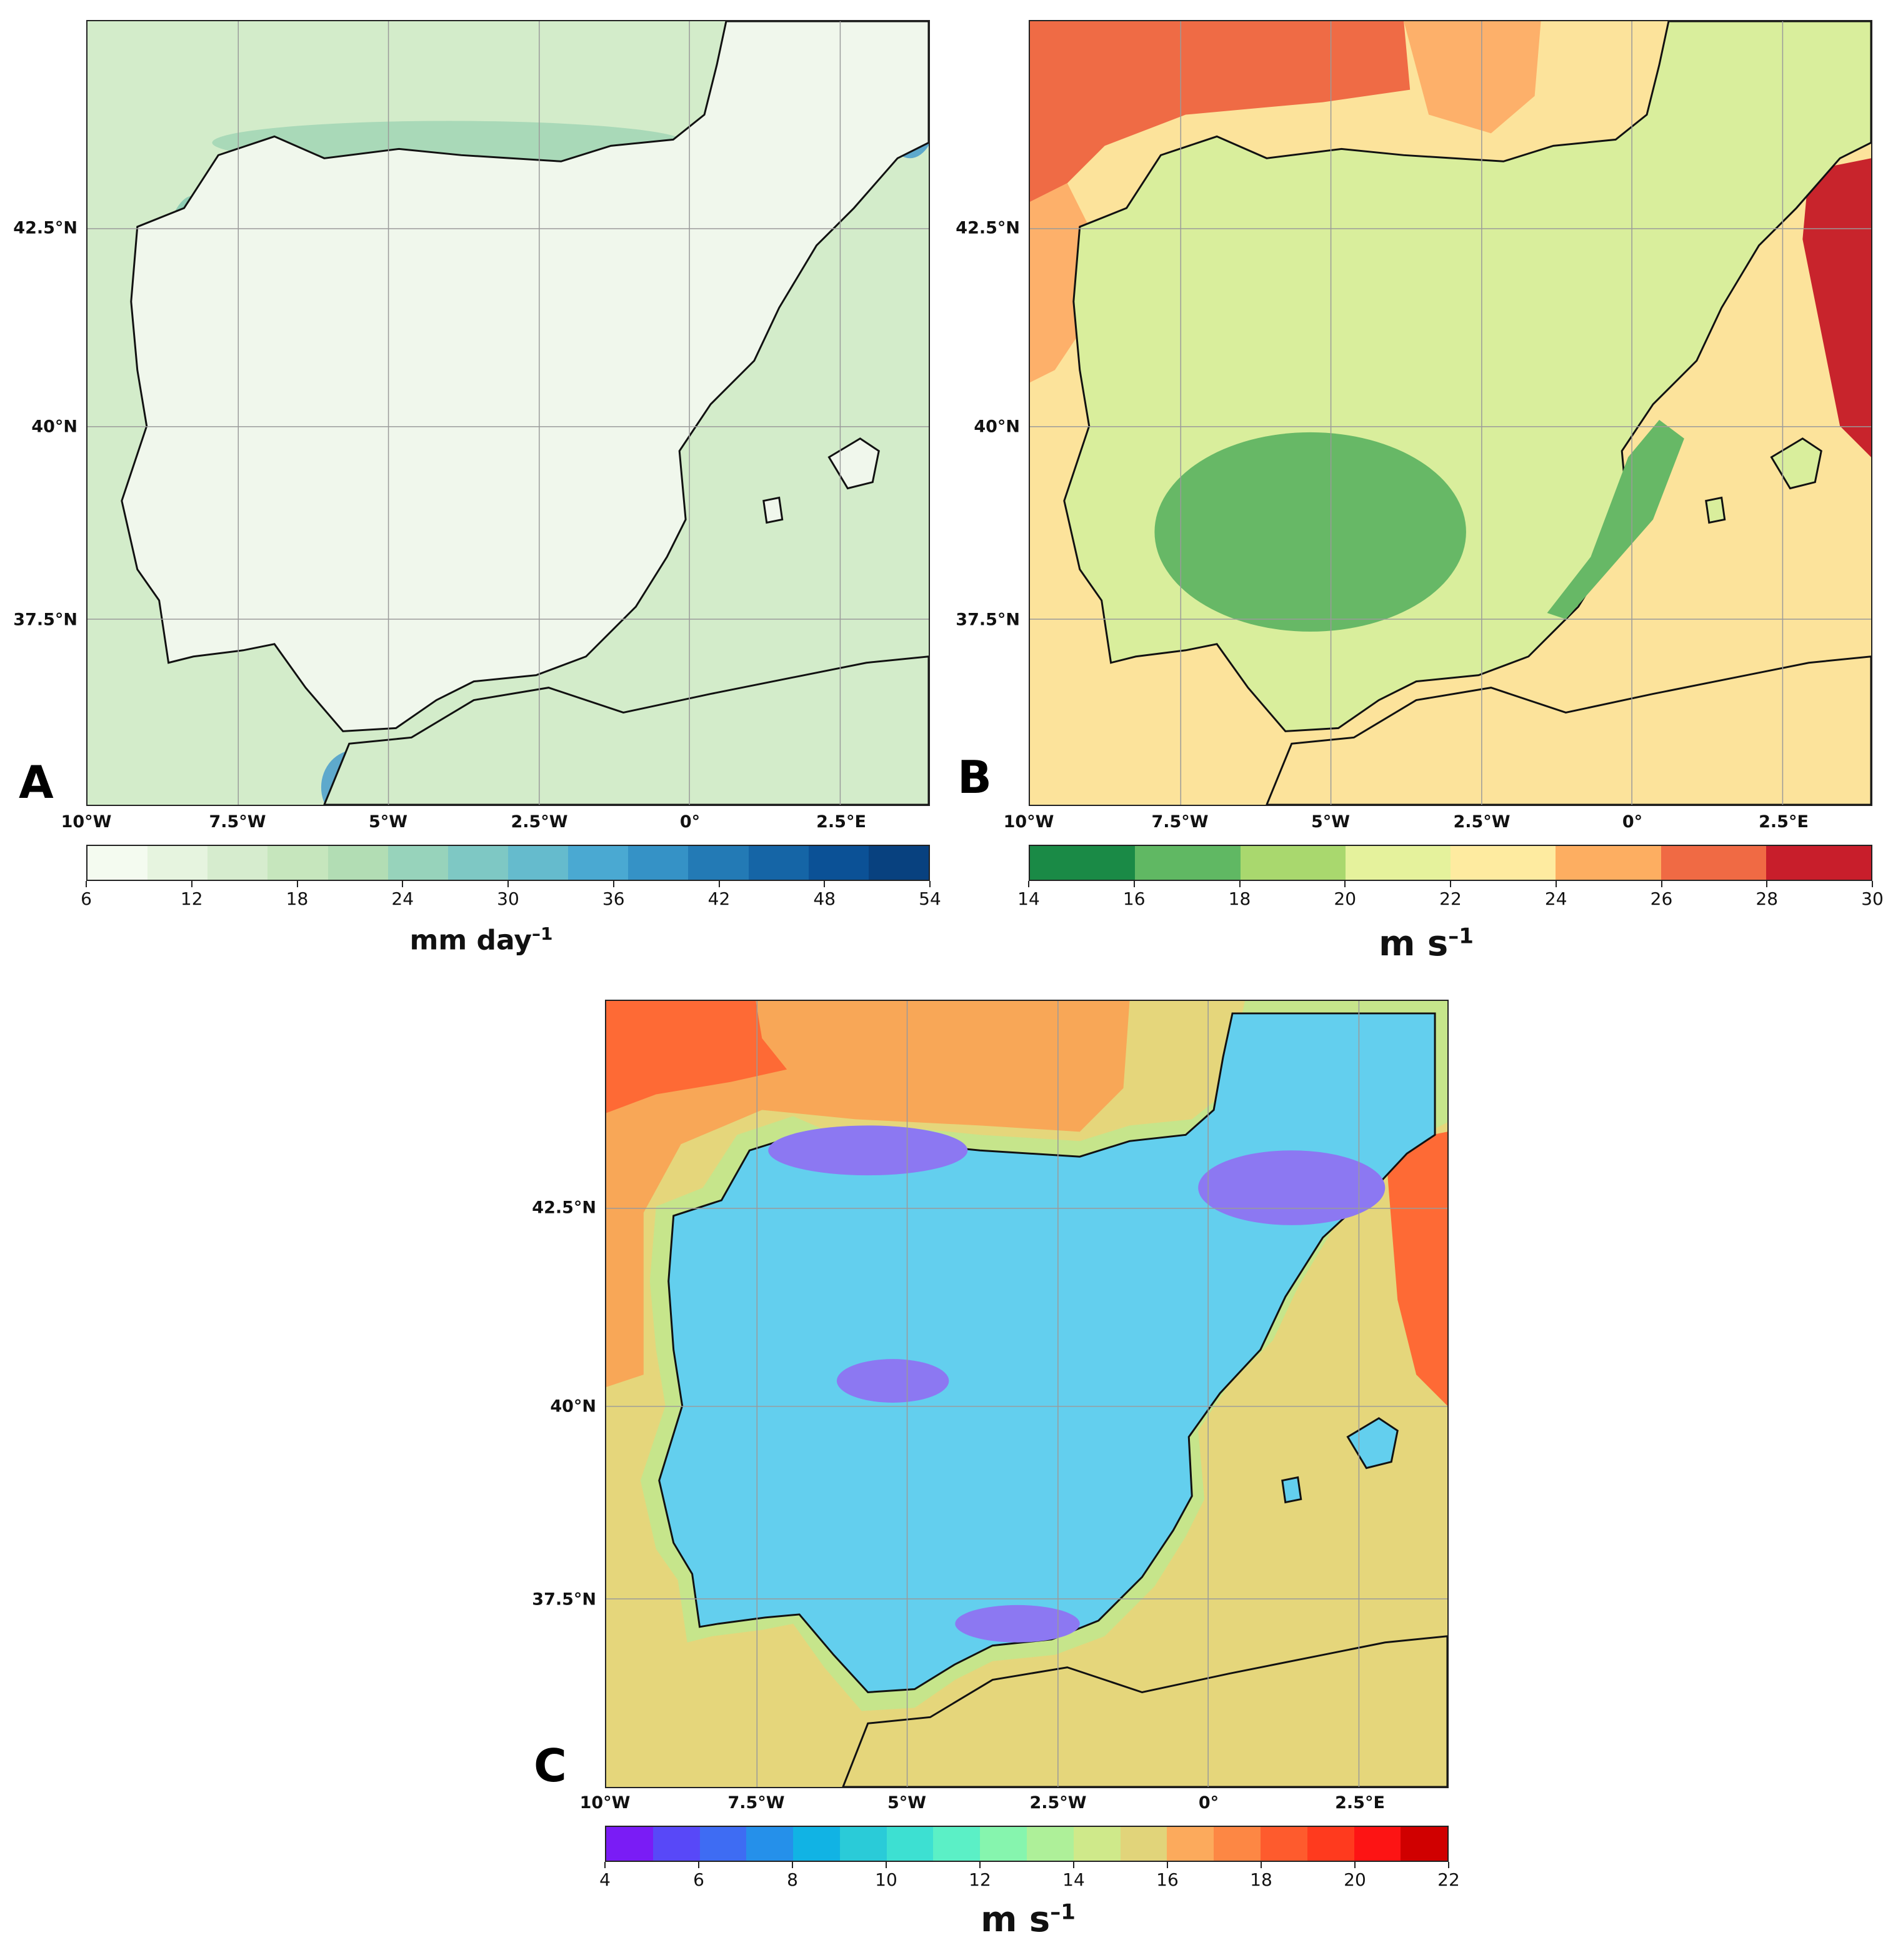 This screenshot has height=1960, width=1898. Describe the element at coordinates (1426, 943) in the screenshot. I see `colorbar-b-unit: m s–1` at that location.